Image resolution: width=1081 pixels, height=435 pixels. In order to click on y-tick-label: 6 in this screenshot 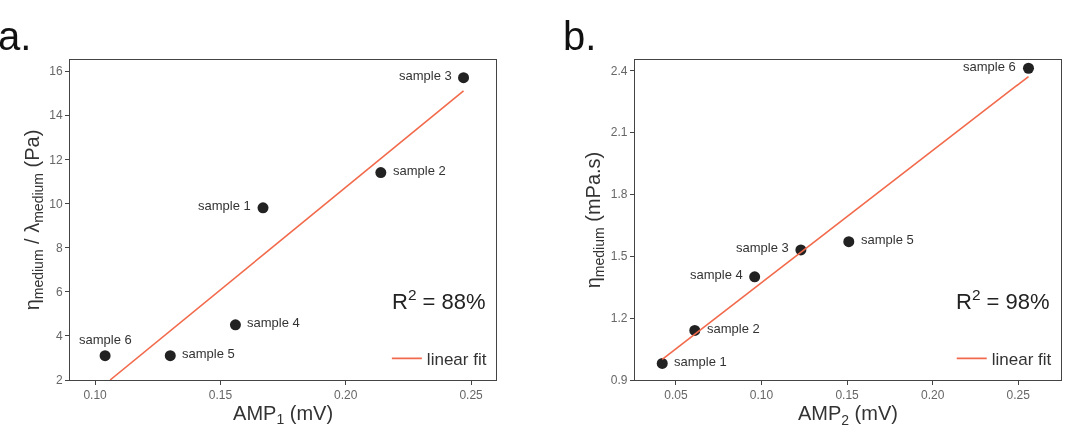, I will do `click(59, 291)`.